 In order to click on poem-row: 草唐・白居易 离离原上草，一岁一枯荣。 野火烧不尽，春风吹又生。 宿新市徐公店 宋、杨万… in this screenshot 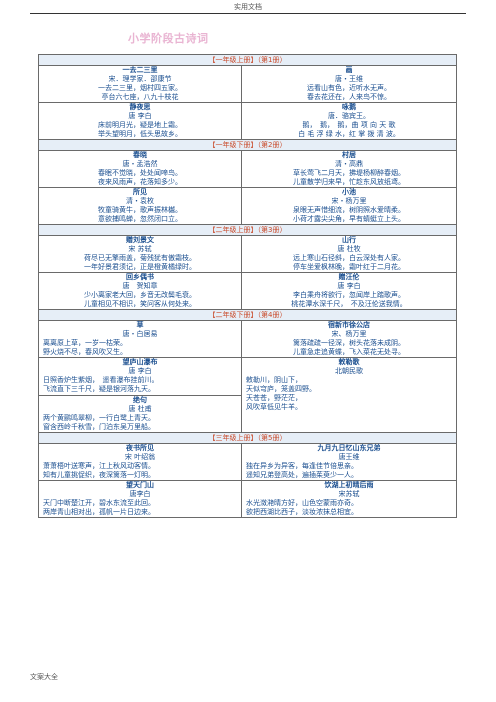, I will do `click(247, 339)`.